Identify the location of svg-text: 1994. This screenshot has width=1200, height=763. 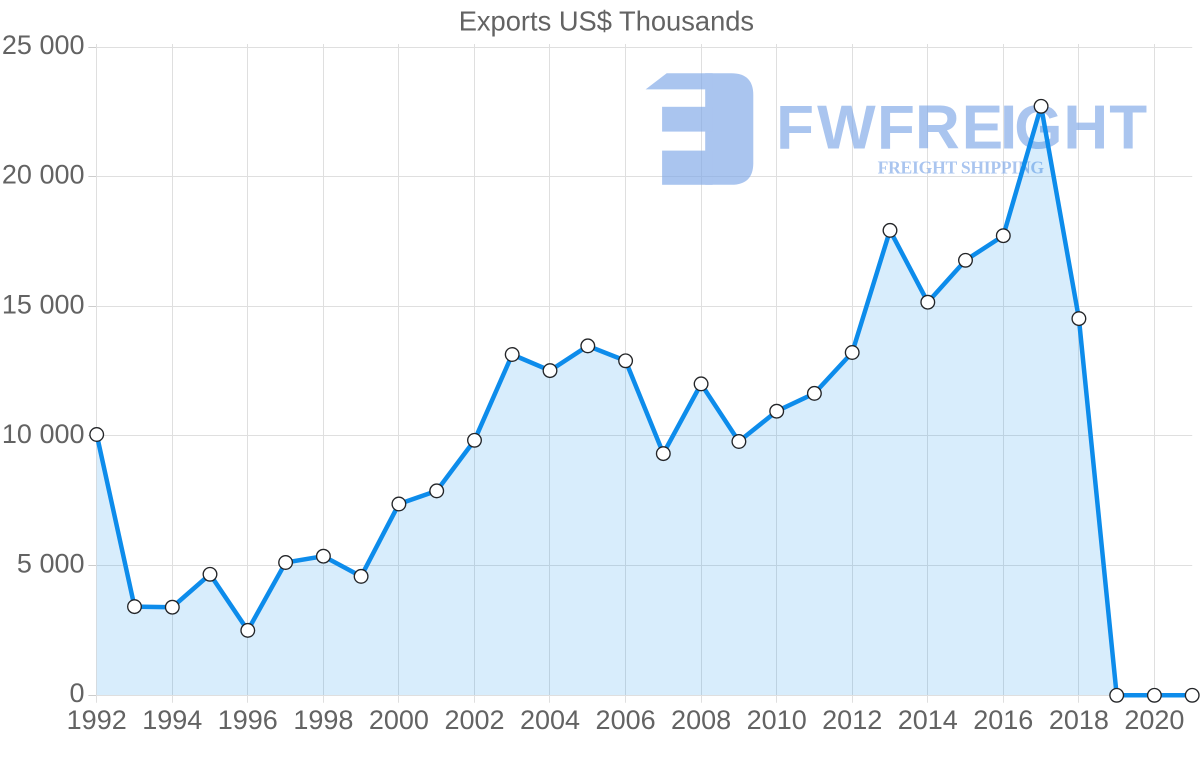
(172, 720).